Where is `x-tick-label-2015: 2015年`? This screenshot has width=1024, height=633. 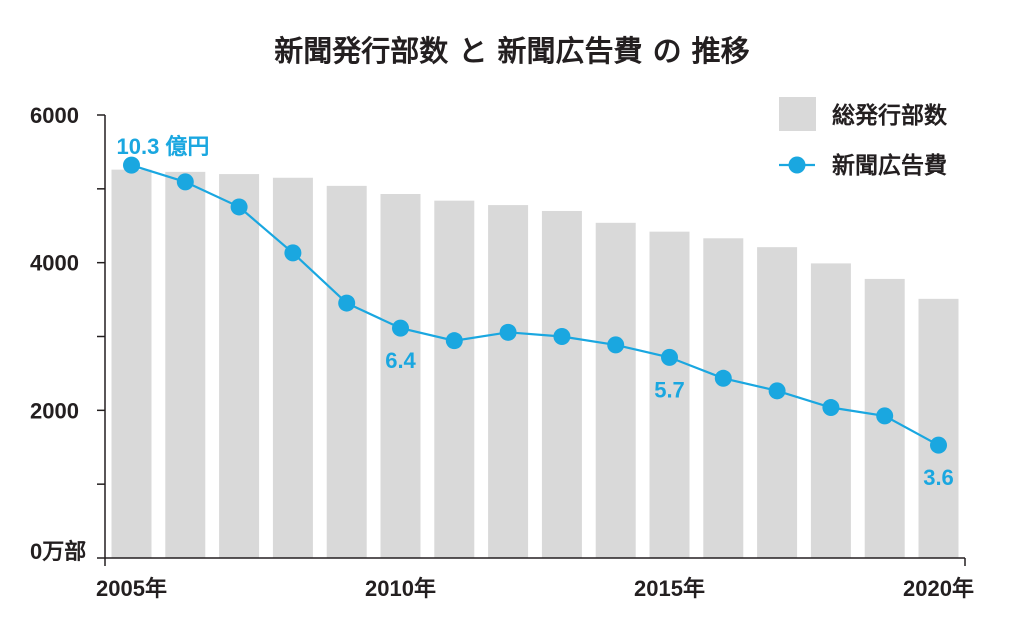
x-tick-label-2015: 2015年 is located at coordinates (669, 588).